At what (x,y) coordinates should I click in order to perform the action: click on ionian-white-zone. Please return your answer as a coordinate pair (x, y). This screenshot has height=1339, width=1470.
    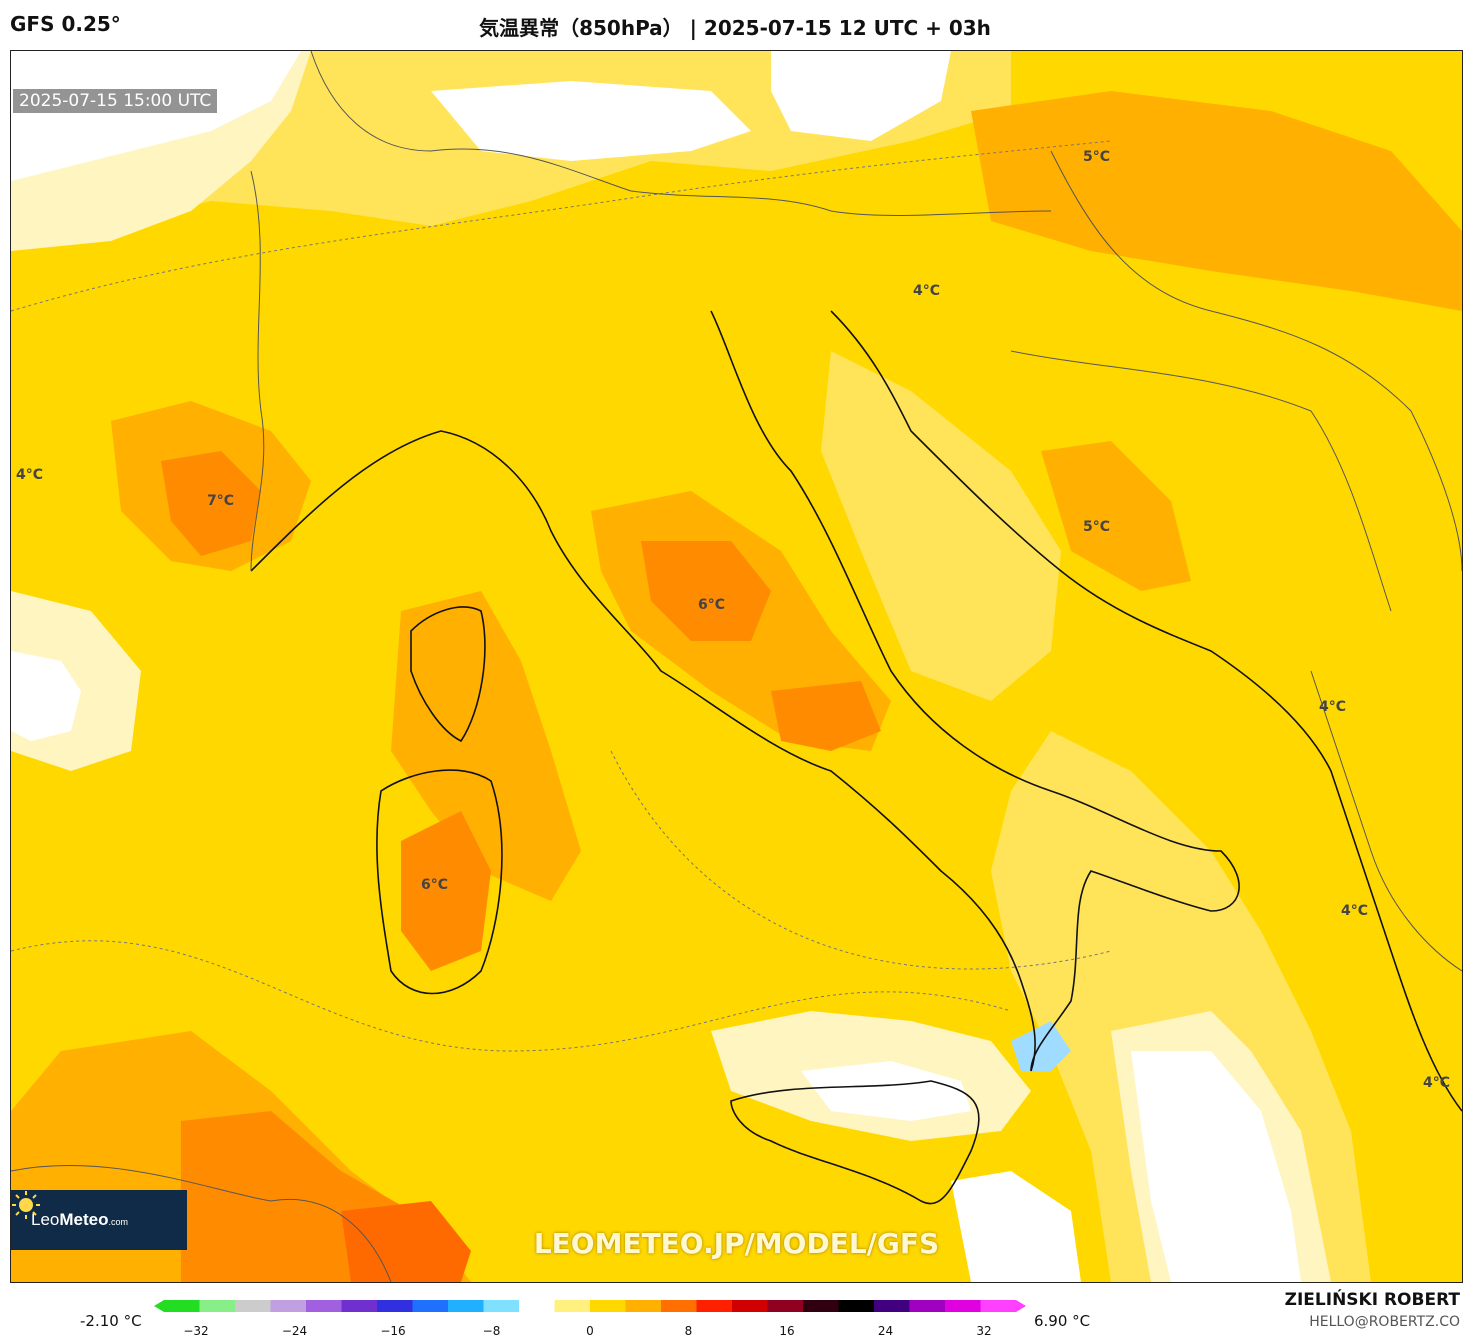
    Looking at the image, I should click on (1216, 1166).